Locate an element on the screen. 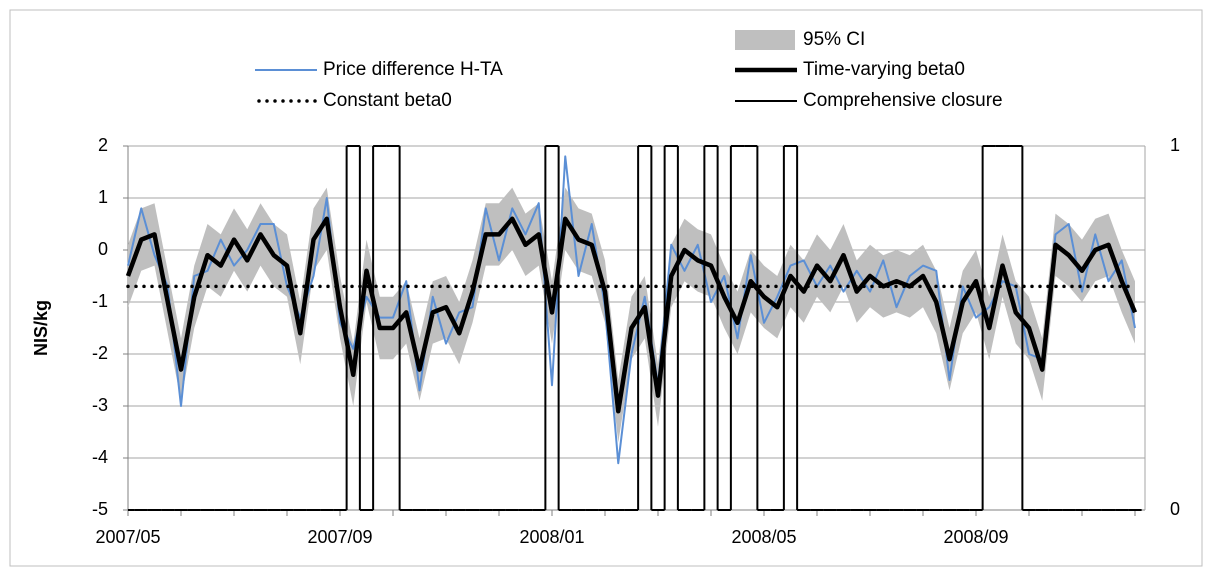 This screenshot has height=568, width=1206. legend-label: Price difference H-TA is located at coordinates (413, 69).